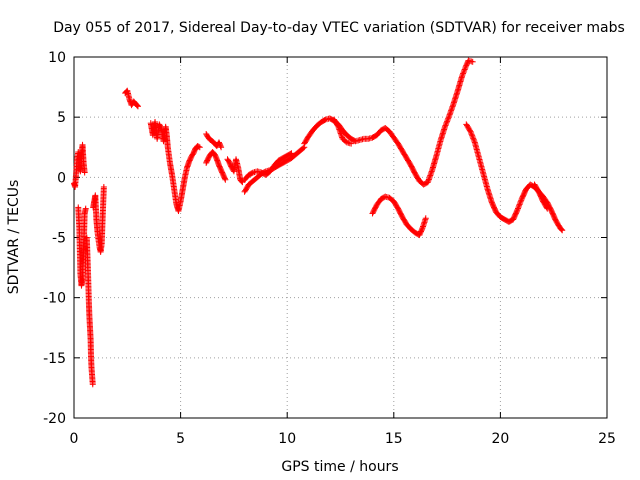  What do you see at coordinates (180, 439) in the screenshot?
I see `x-tick-label: 5` at bounding box center [180, 439].